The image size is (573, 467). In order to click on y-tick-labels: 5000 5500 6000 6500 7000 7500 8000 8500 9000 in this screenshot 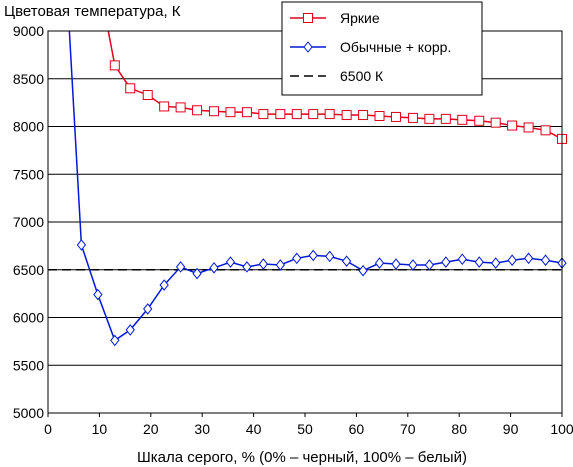, I will do `click(28, 222)`.